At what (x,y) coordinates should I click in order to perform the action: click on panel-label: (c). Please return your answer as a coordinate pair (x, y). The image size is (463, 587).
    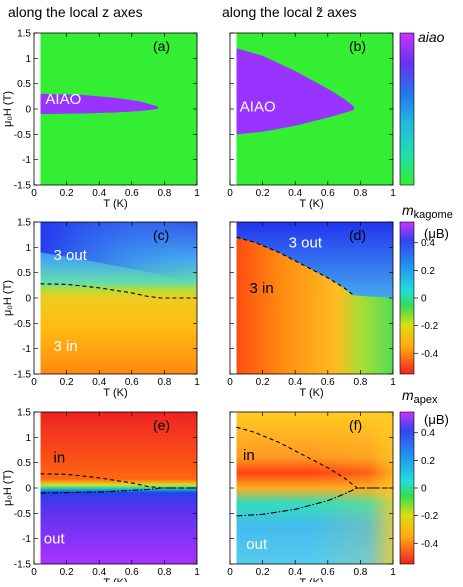
    Looking at the image, I should click on (161, 235).